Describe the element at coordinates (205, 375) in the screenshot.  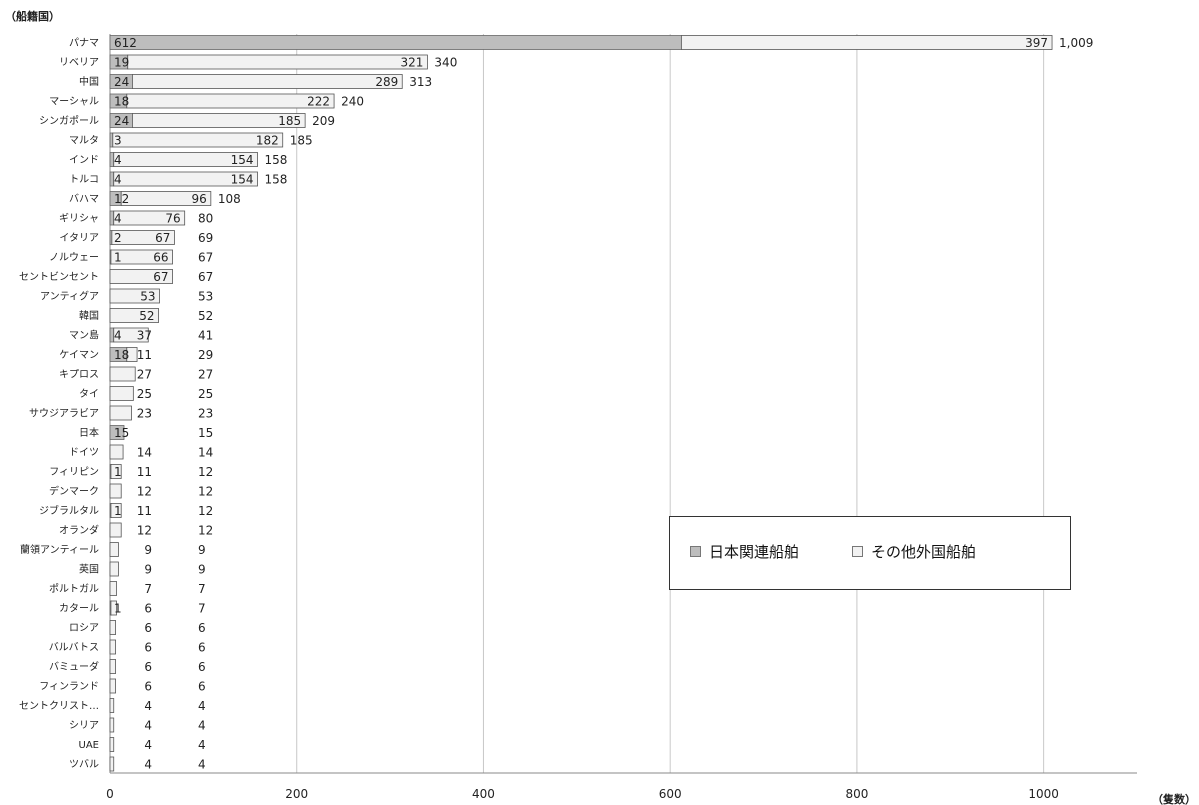
I see `data-label-total: 27` at that location.